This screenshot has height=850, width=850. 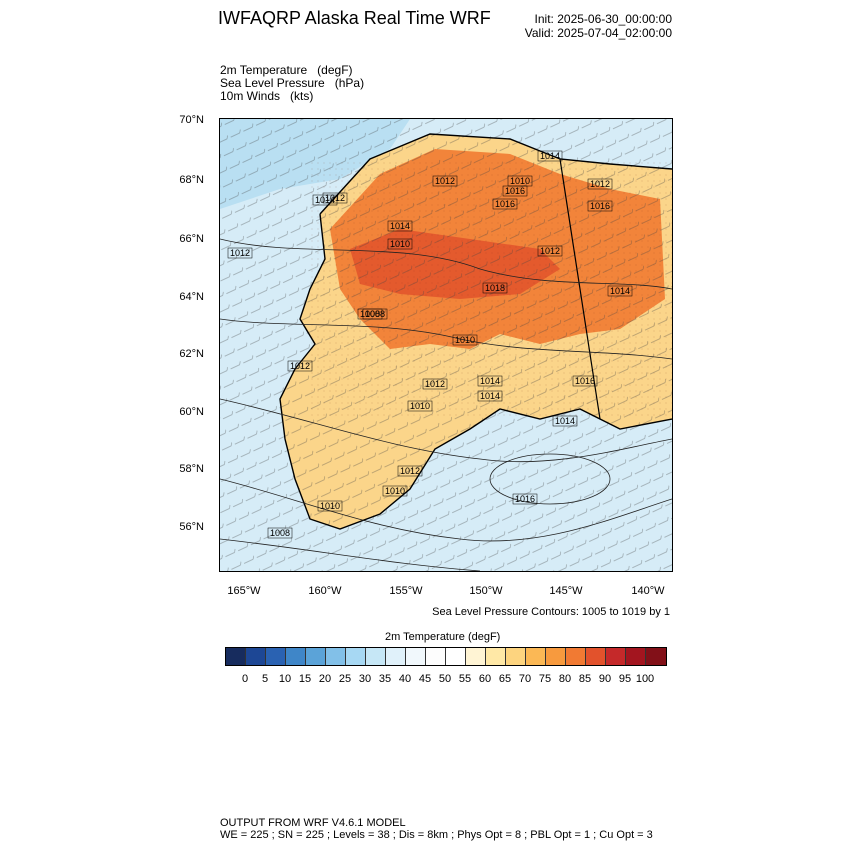 What do you see at coordinates (385, 679) in the screenshot?
I see `colorbar-tick-label: 35` at bounding box center [385, 679].